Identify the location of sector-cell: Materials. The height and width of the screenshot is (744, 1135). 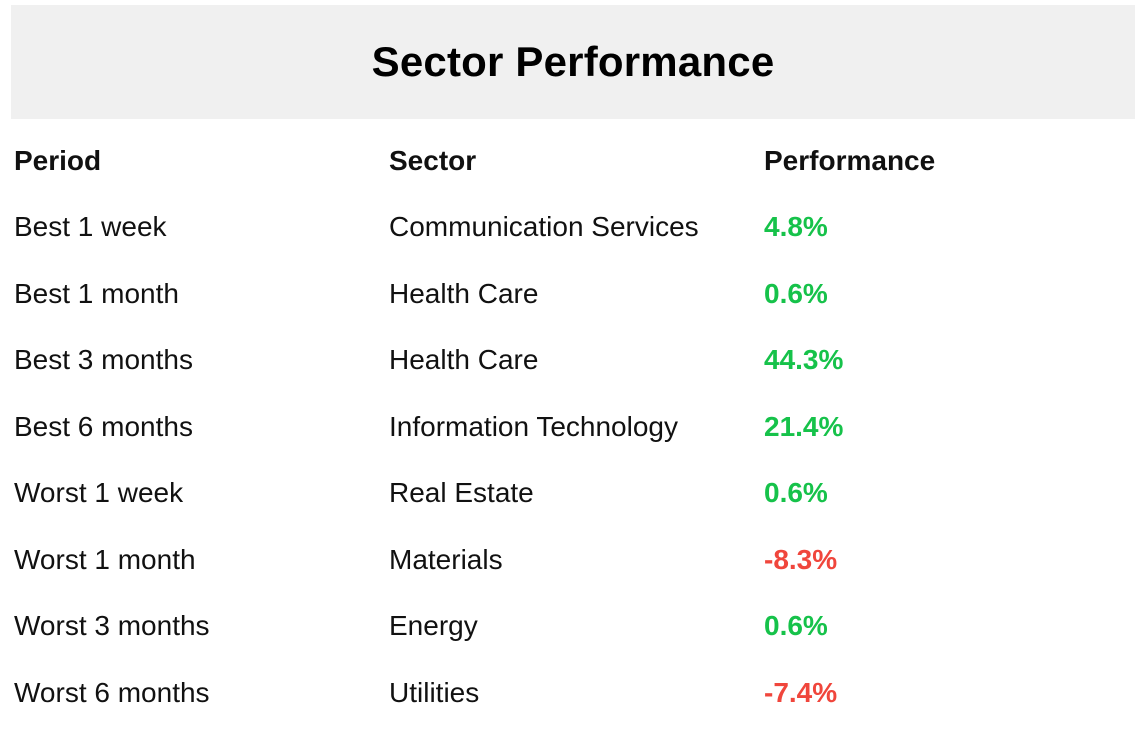
(446, 559).